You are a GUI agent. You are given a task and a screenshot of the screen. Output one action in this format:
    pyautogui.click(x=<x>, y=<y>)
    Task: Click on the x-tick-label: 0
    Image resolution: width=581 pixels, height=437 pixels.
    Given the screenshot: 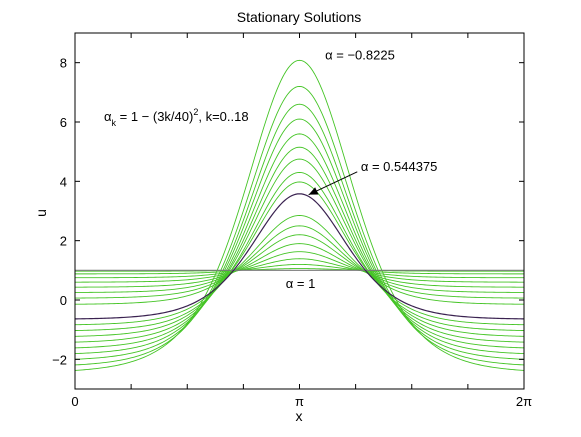 What is the action you would take?
    pyautogui.click(x=74, y=401)
    